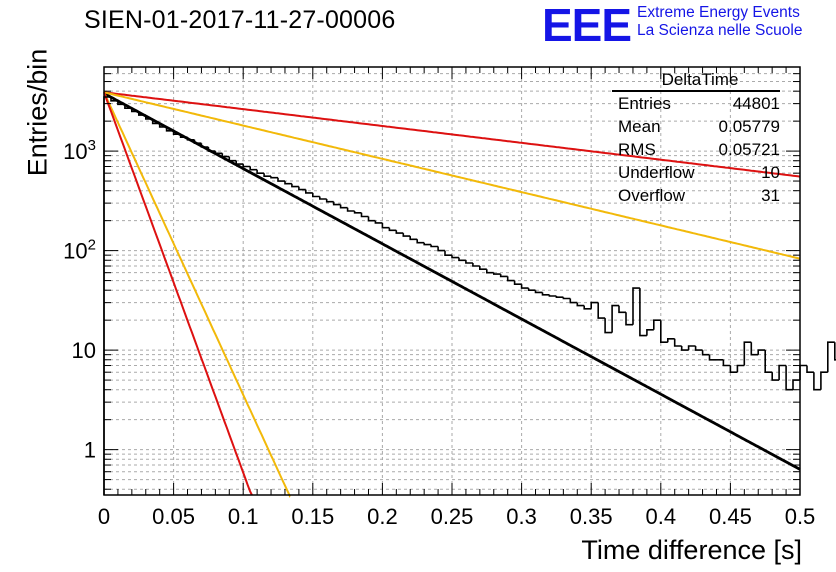 Image resolution: width=836 pixels, height=572 pixels. What do you see at coordinates (79, 150) in the screenshot?
I see `y-tick-label: 10³` at bounding box center [79, 150].